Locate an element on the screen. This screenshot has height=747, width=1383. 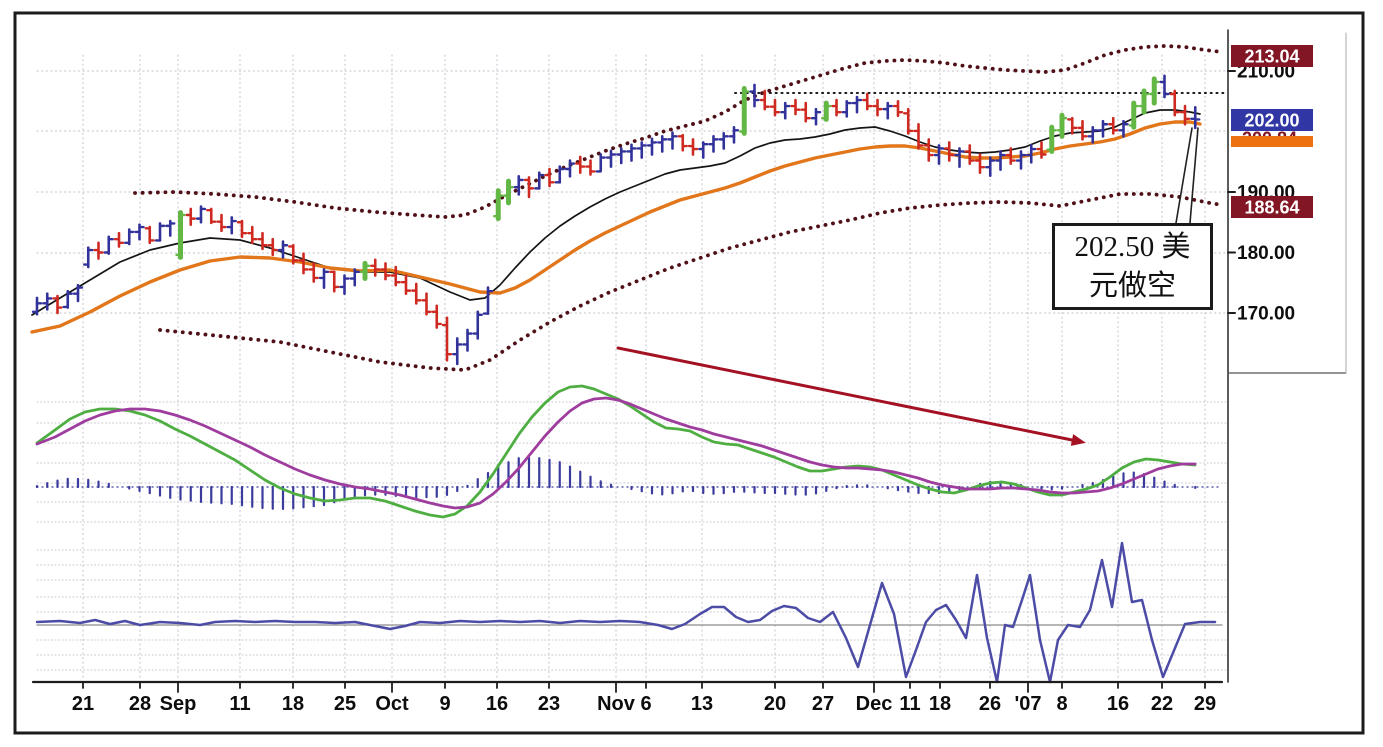
x-axis-label: 11 is located at coordinates (909, 704).